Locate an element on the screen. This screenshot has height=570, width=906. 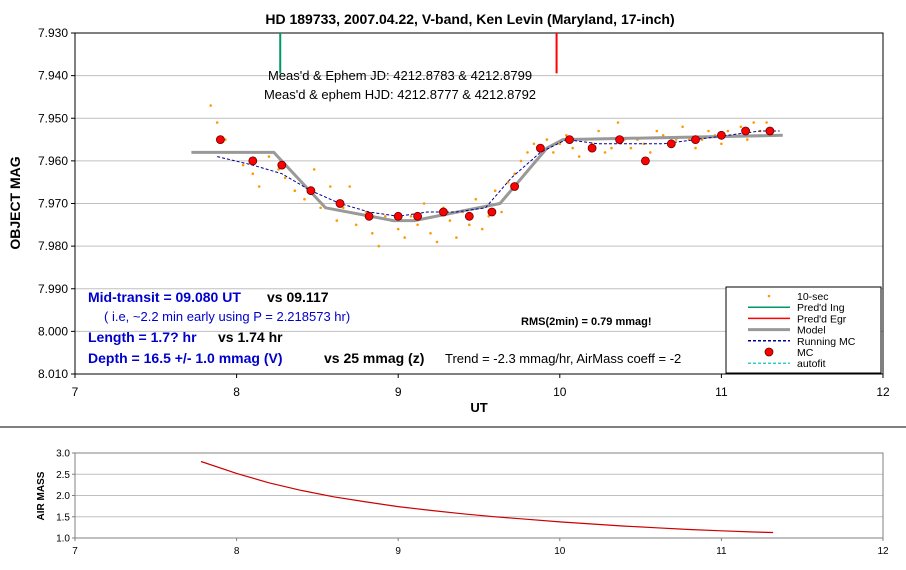
legend-symbol is located at coordinates (769, 296).